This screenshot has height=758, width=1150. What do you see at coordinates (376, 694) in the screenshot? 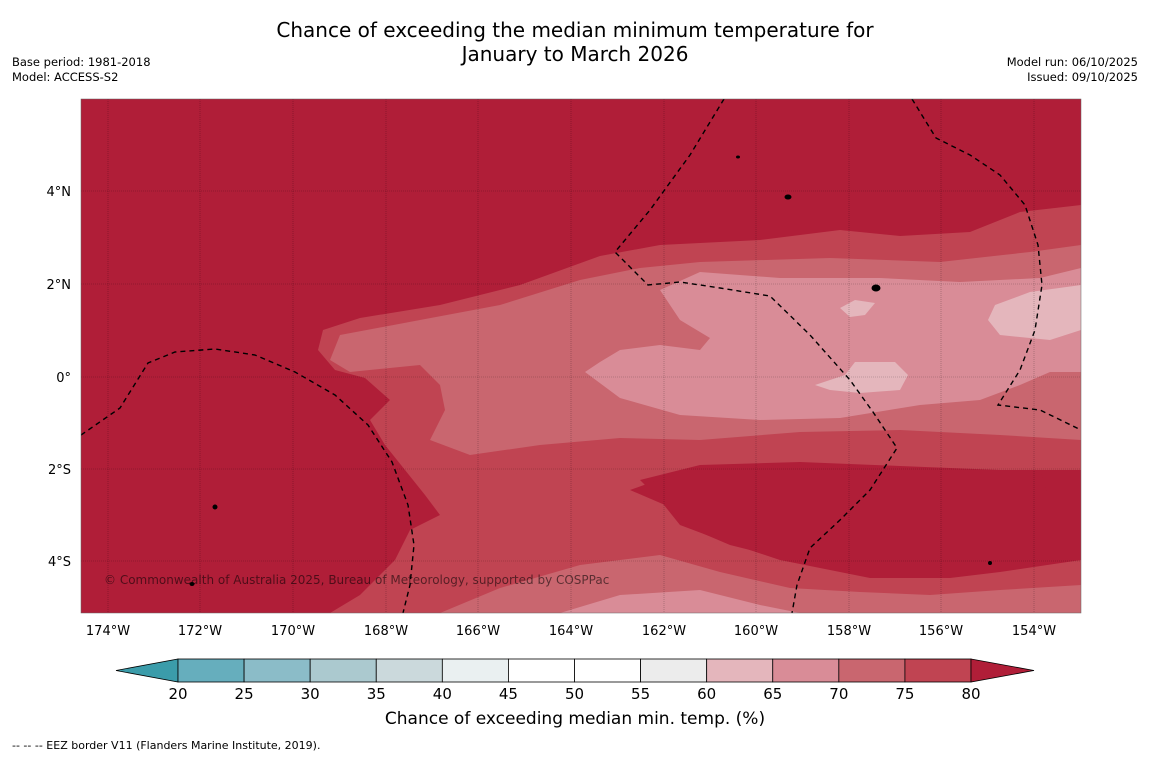
I see `colorbar-tick-label: 35` at bounding box center [376, 694].